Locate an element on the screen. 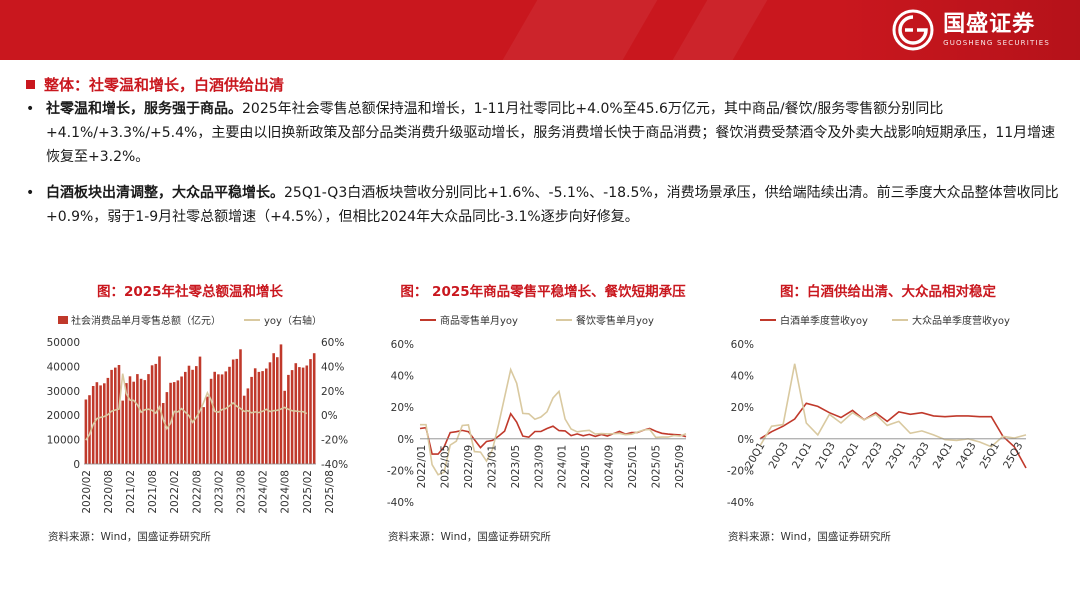 The height and width of the screenshot is (608, 1080). x-tick-label: 2022/09 is located at coordinates (469, 467).